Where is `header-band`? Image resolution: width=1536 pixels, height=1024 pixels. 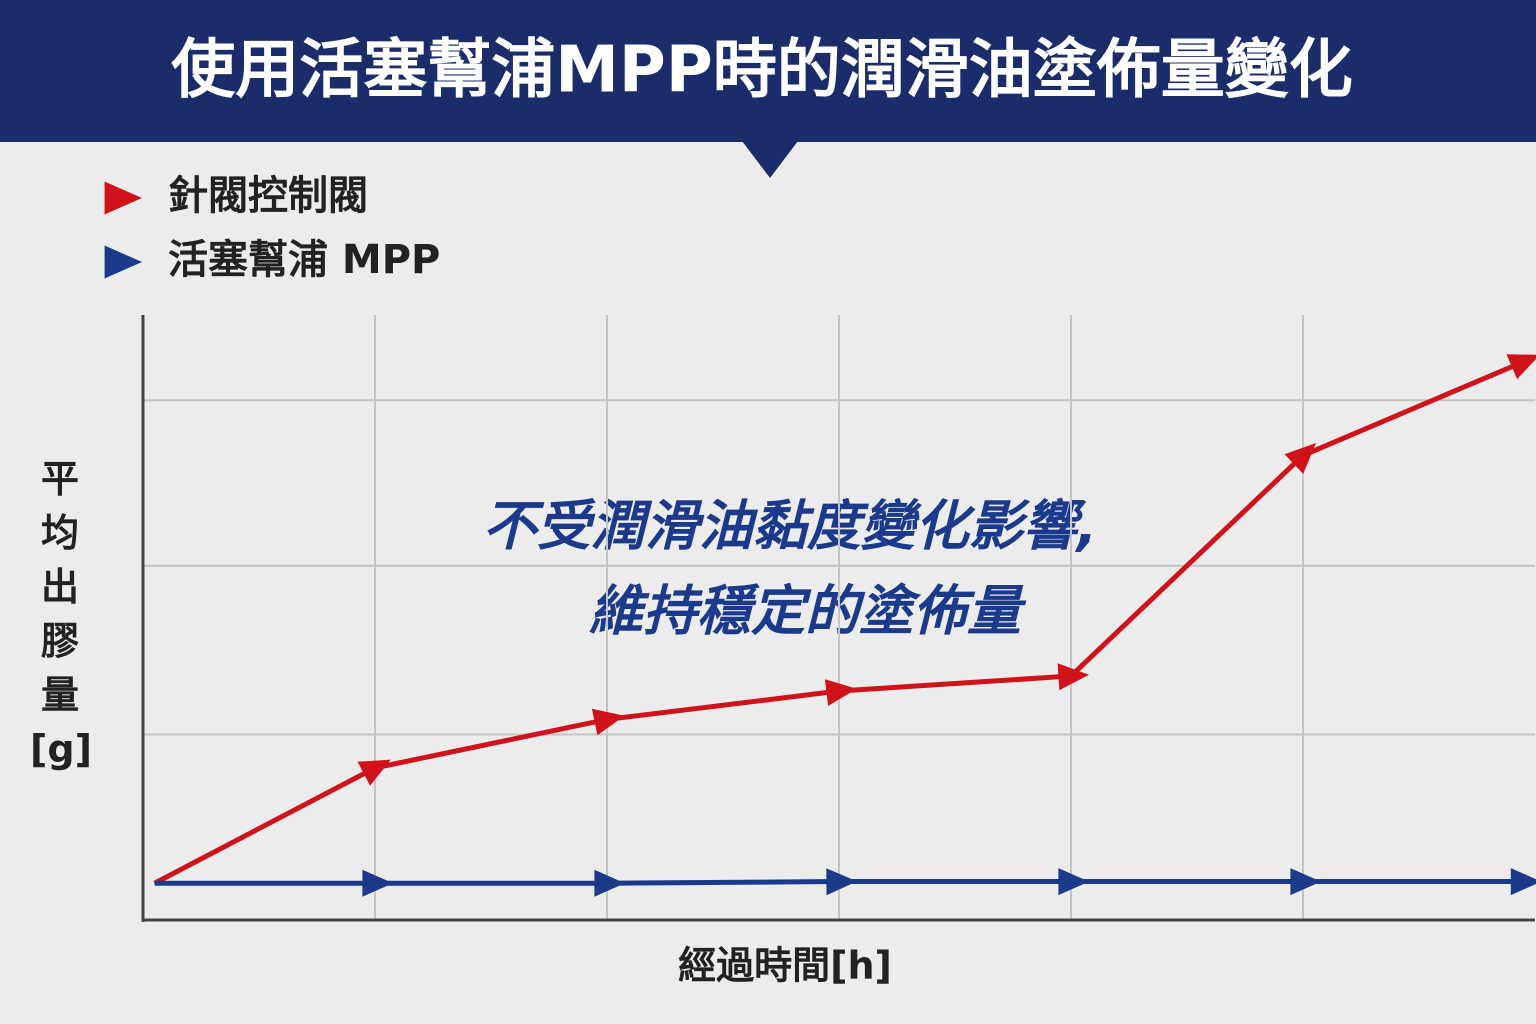 header-band is located at coordinates (768, 71).